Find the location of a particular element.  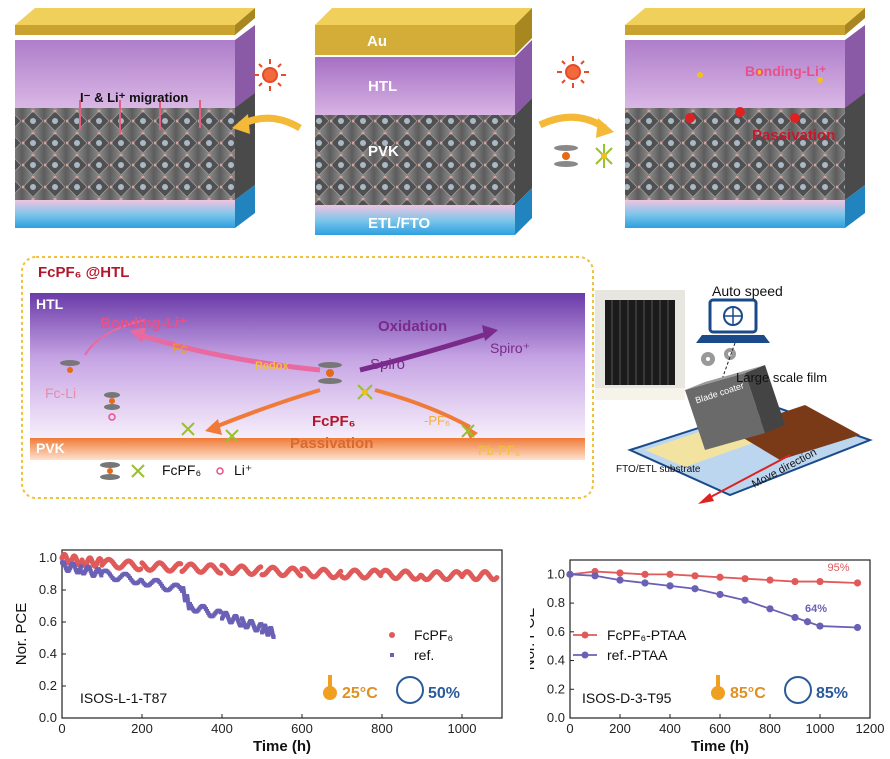

legend-label: FcPF₆-PTAA is located at coordinates (647, 635).